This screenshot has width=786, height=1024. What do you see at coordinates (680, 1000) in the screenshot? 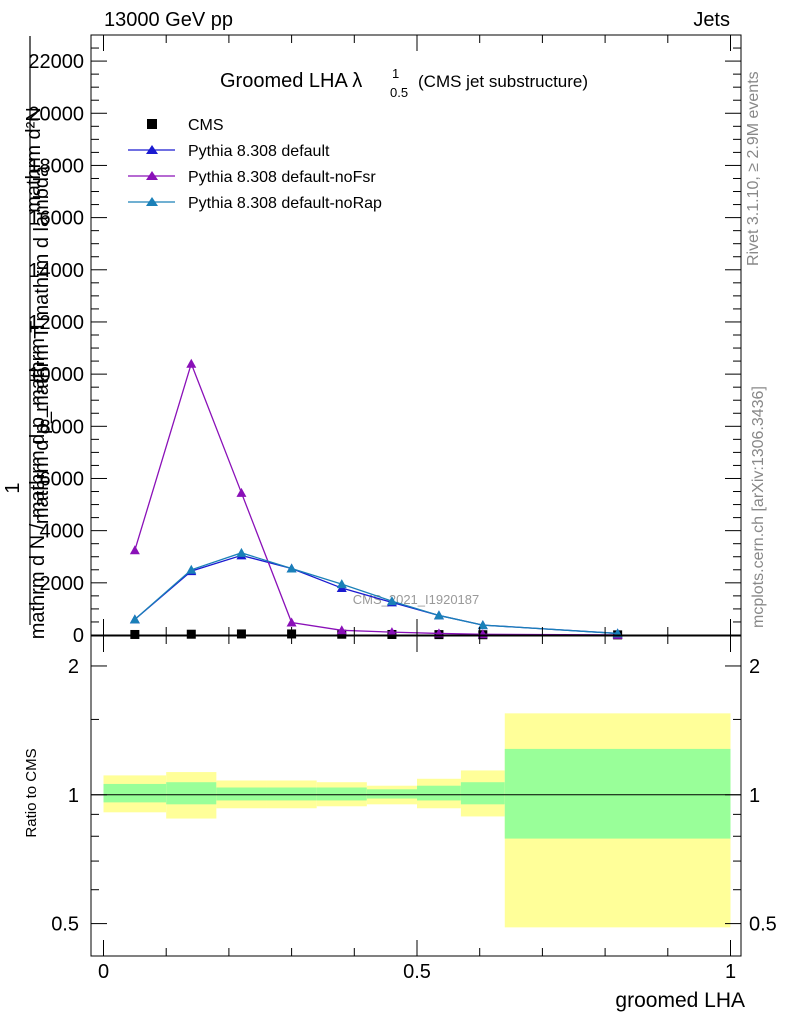
I see `x-axis-label: groomed LHA` at bounding box center [680, 1000].